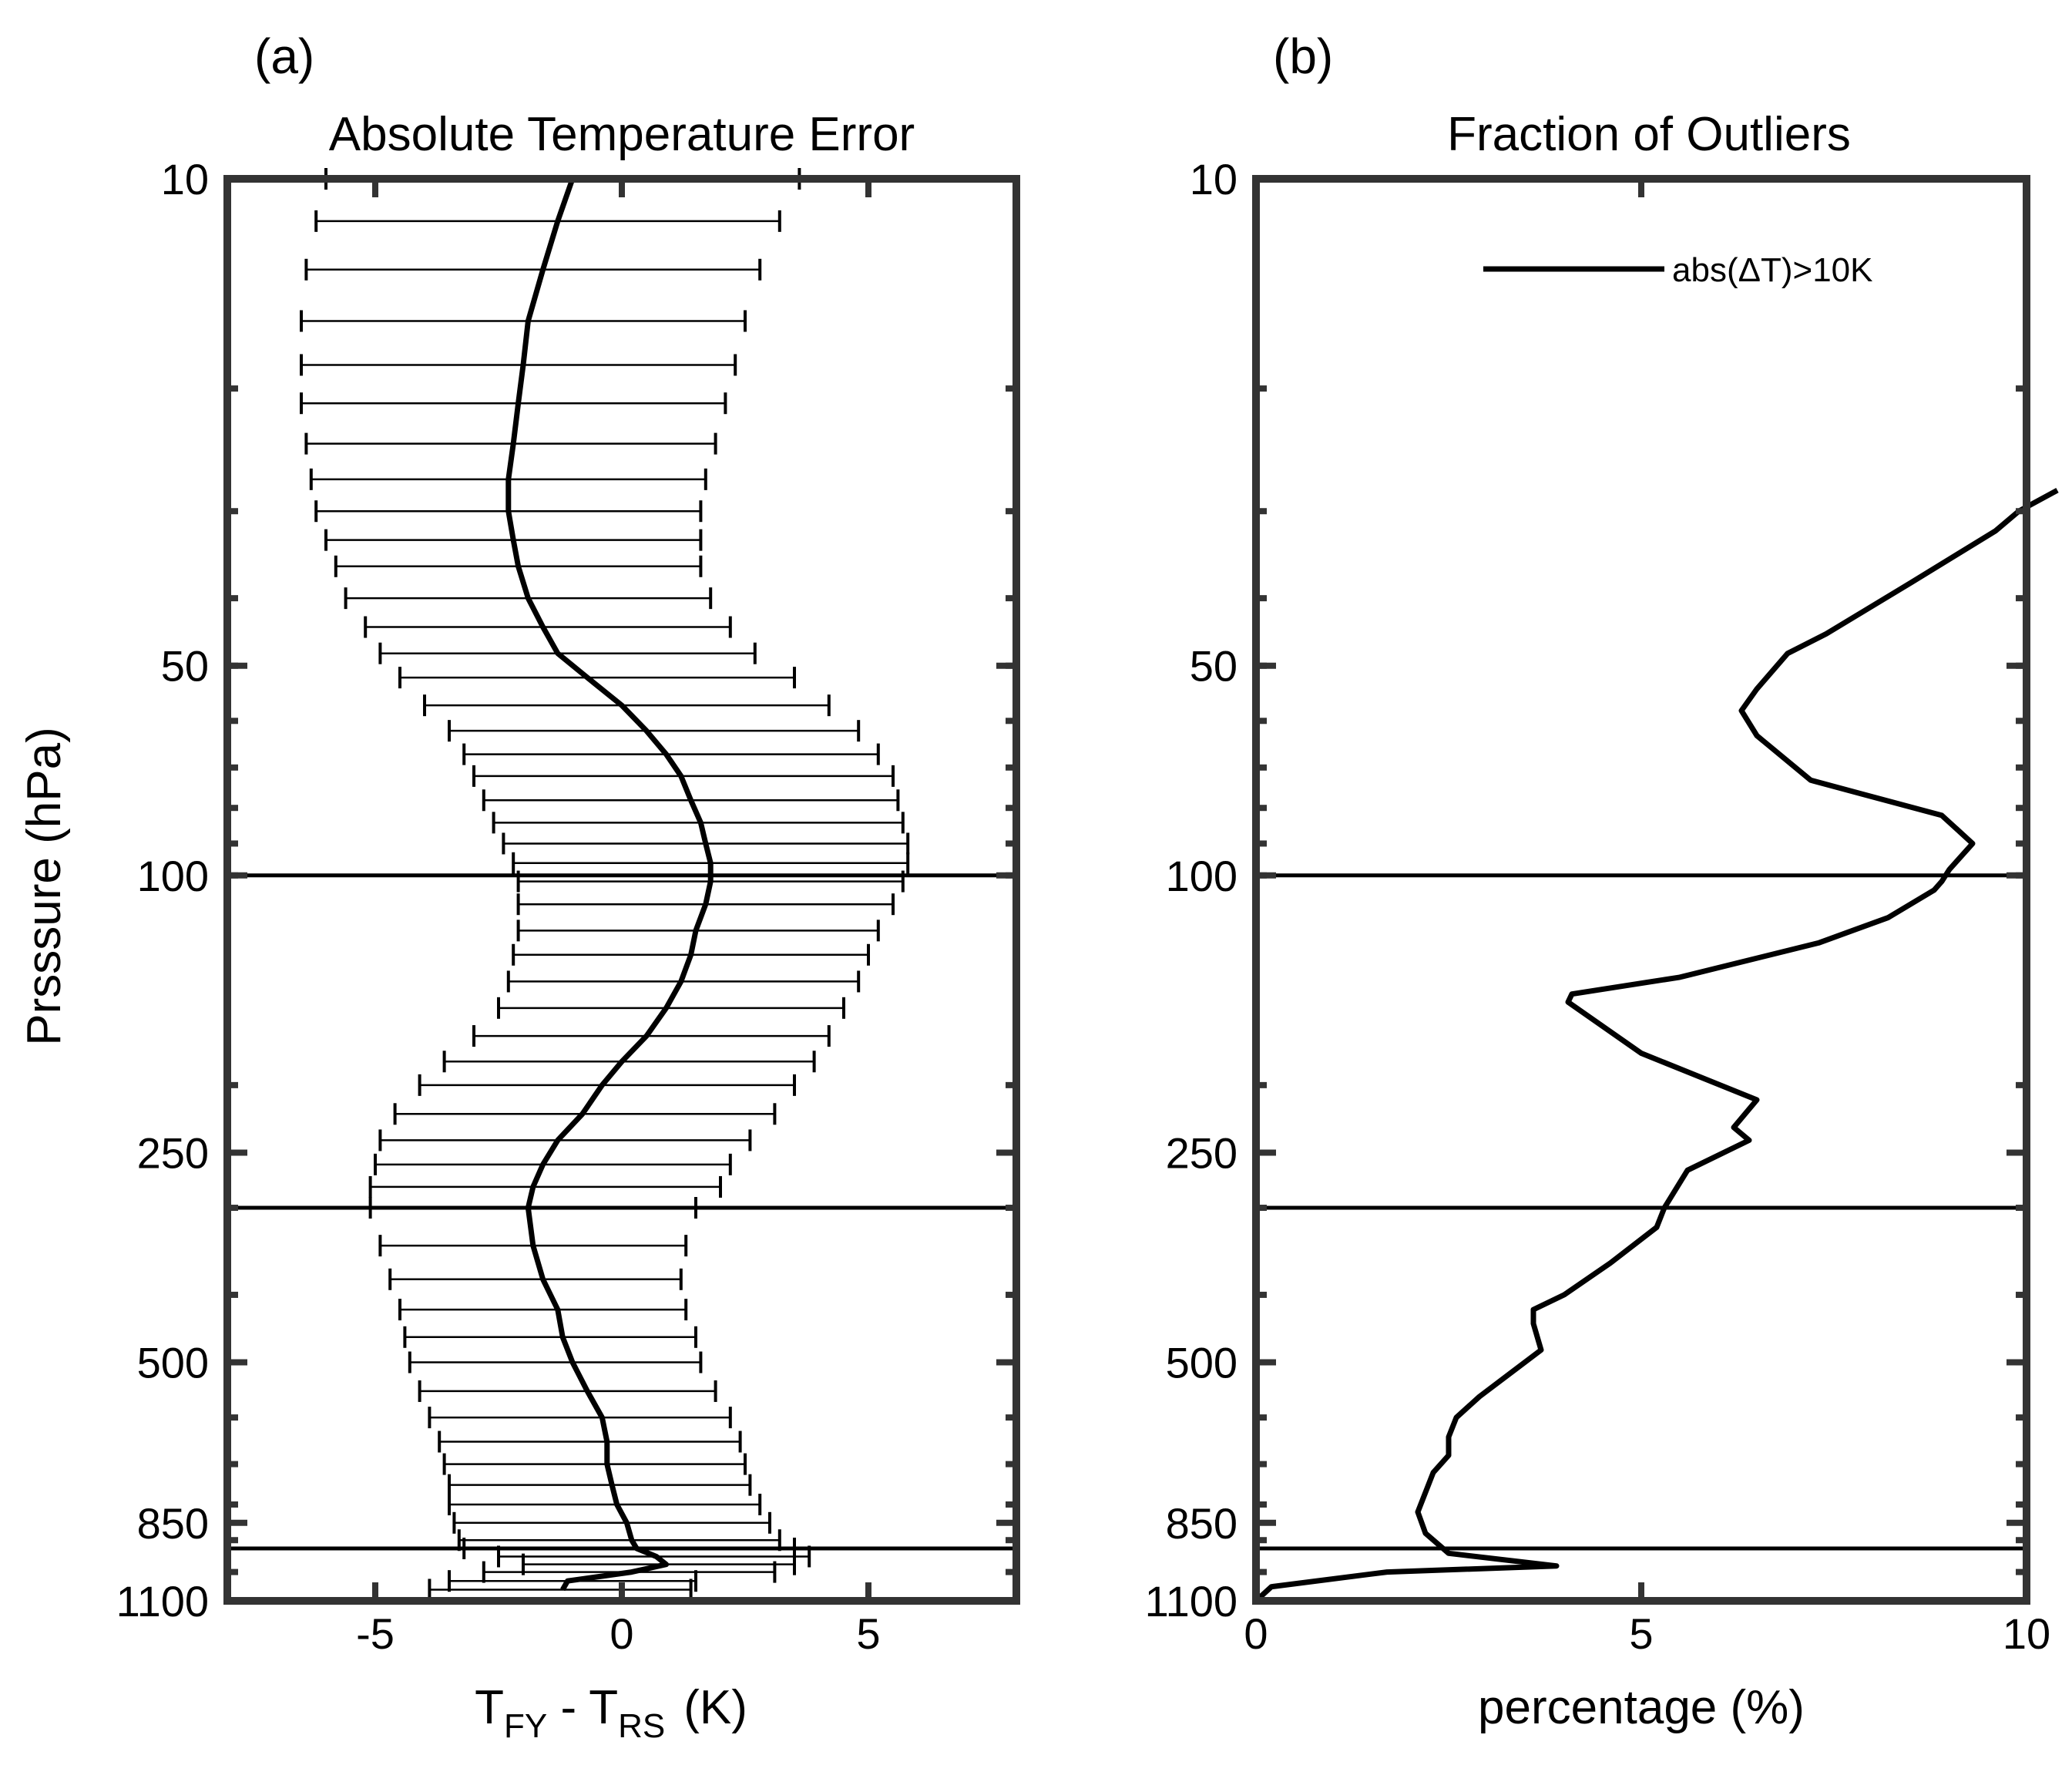 Image resolution: width=2072 pixels, height=1792 pixels. I want to click on legend-label: abs(ΔT)>10K, so click(1772, 270).